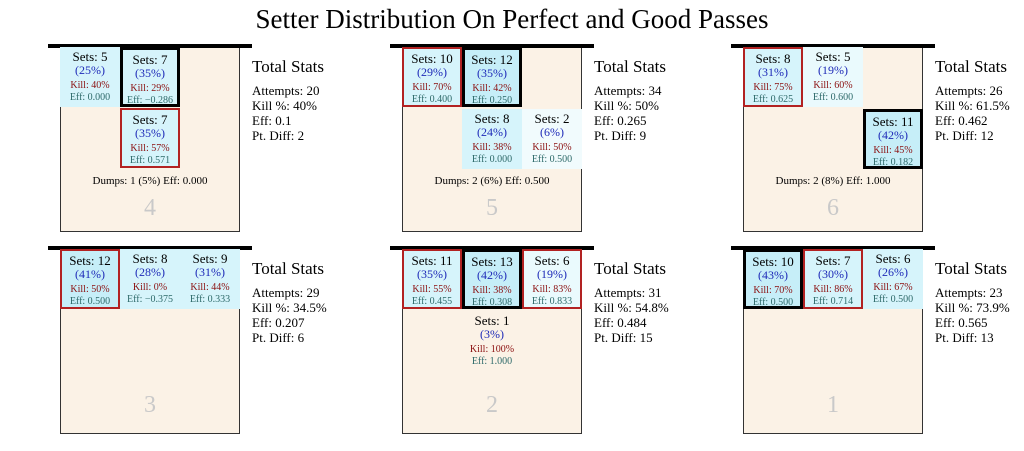 This screenshot has height=451, width=1024. Describe the element at coordinates (492, 208) in the screenshot. I see `zone-number: 5` at that location.